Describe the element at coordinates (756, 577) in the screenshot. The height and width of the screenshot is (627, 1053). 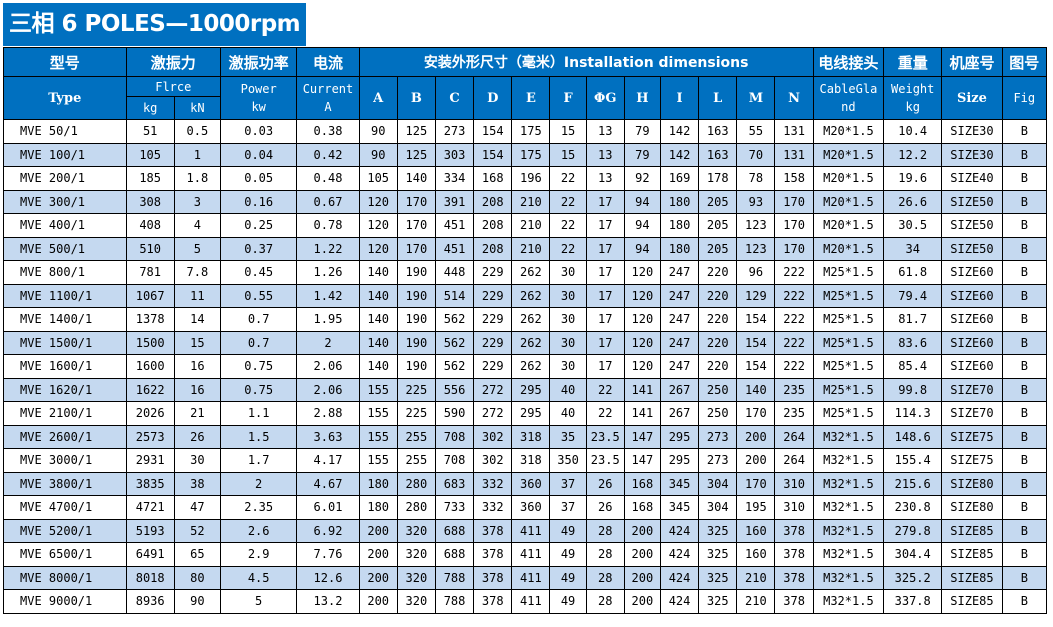
I see `table-cell: 210` at that location.